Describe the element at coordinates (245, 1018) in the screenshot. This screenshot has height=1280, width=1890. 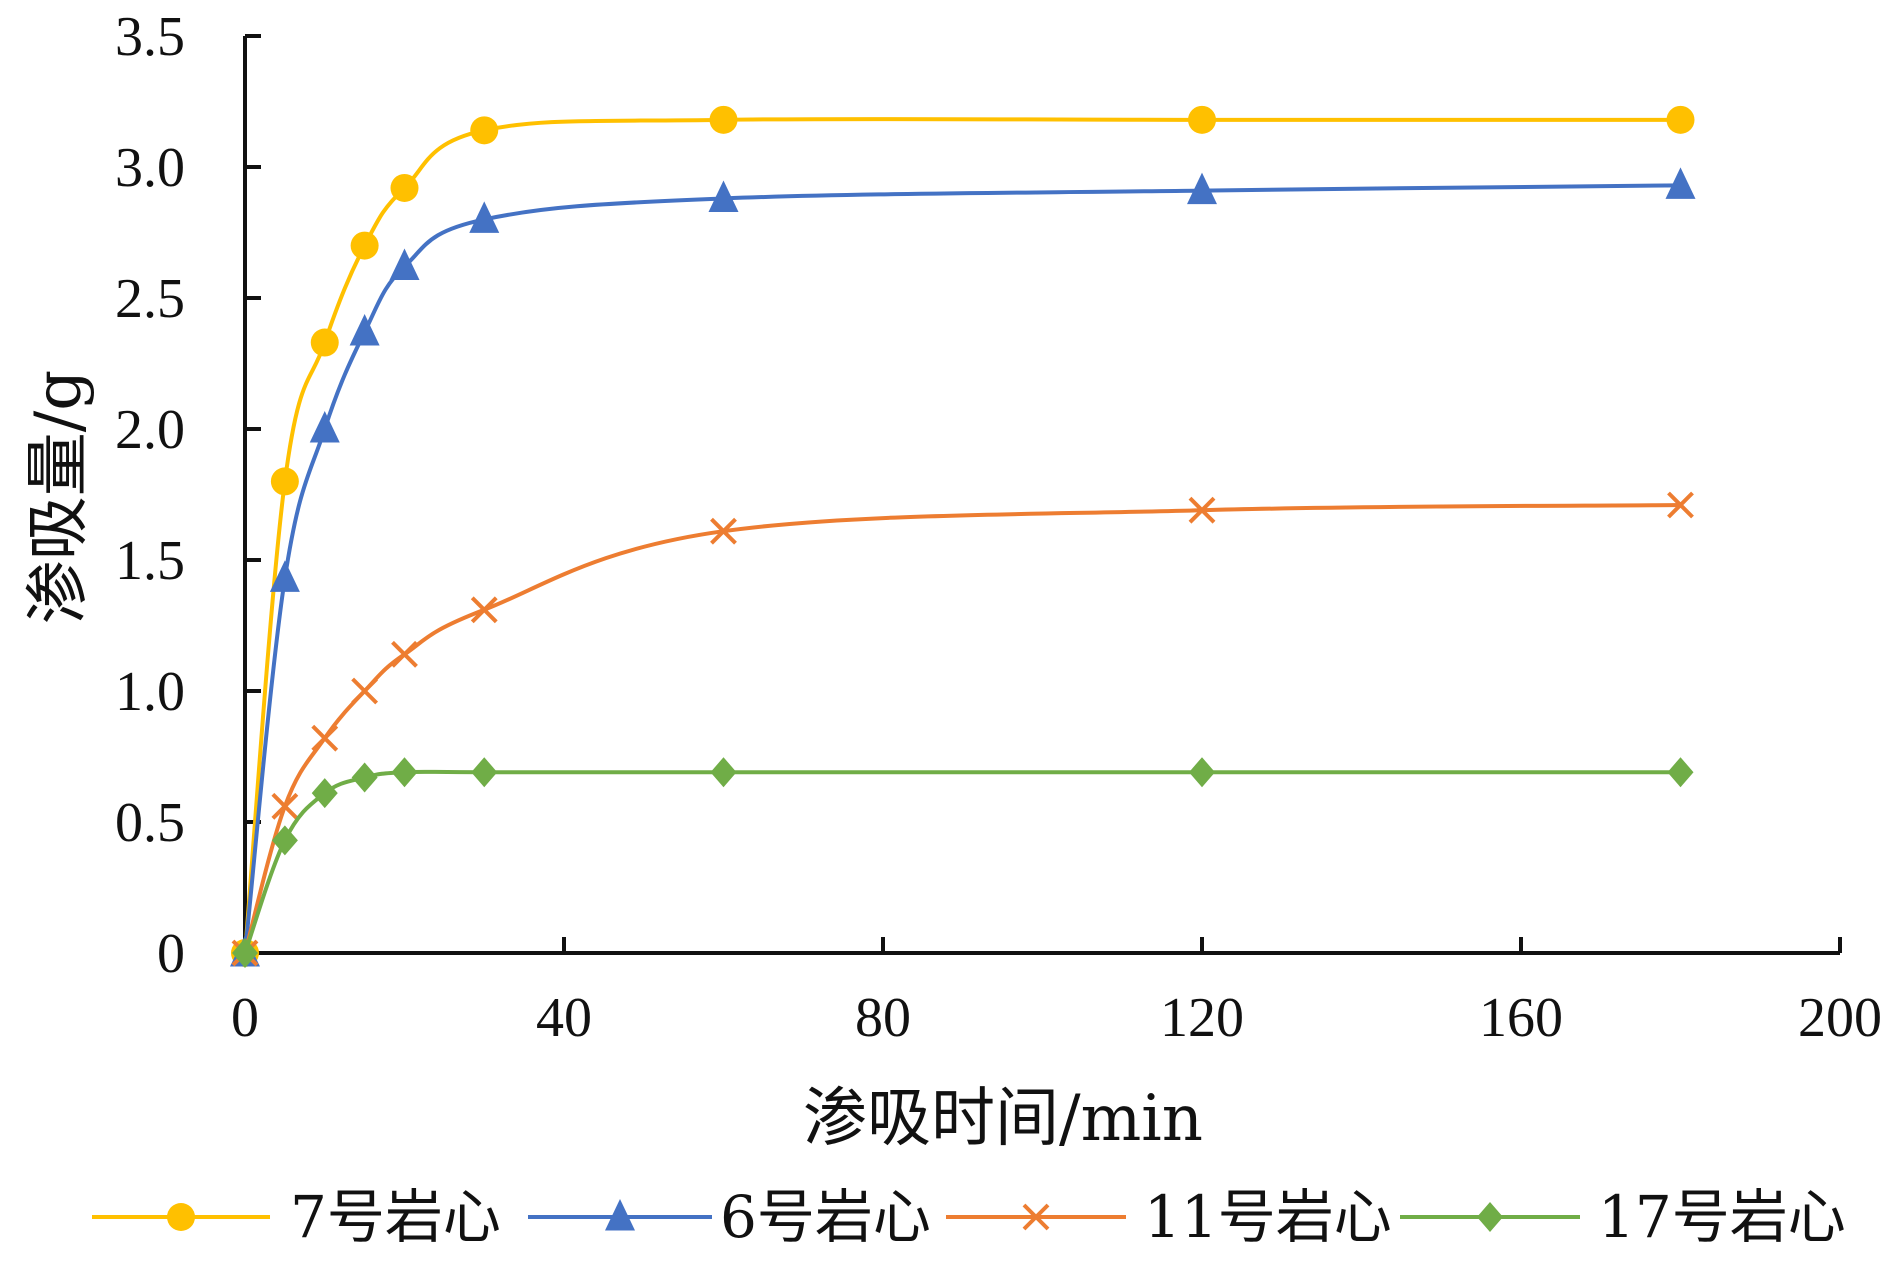
I see `x-tick-label: 0` at that location.